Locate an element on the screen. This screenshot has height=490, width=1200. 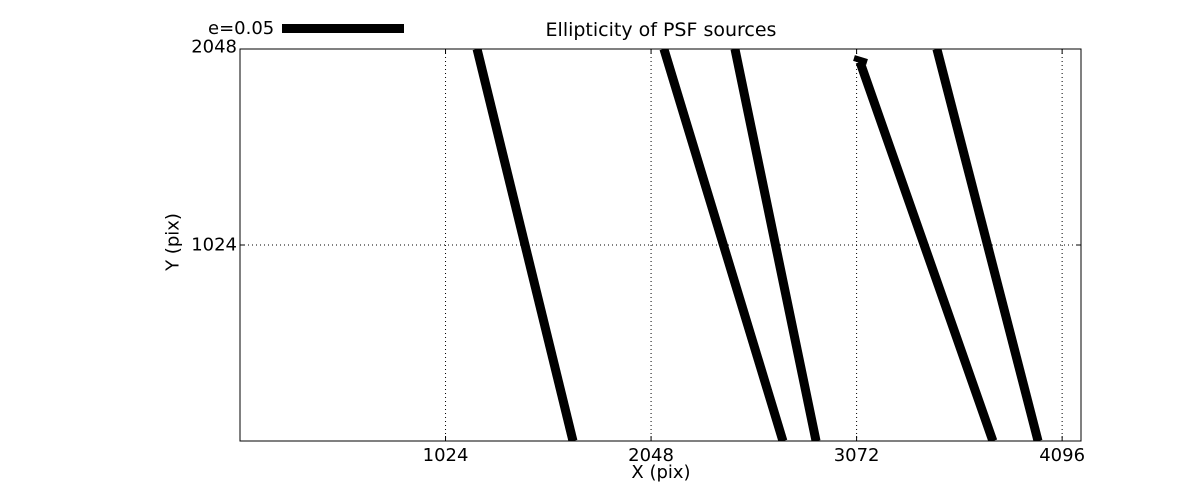
x-tick-label: 4096 is located at coordinates (1062, 455).